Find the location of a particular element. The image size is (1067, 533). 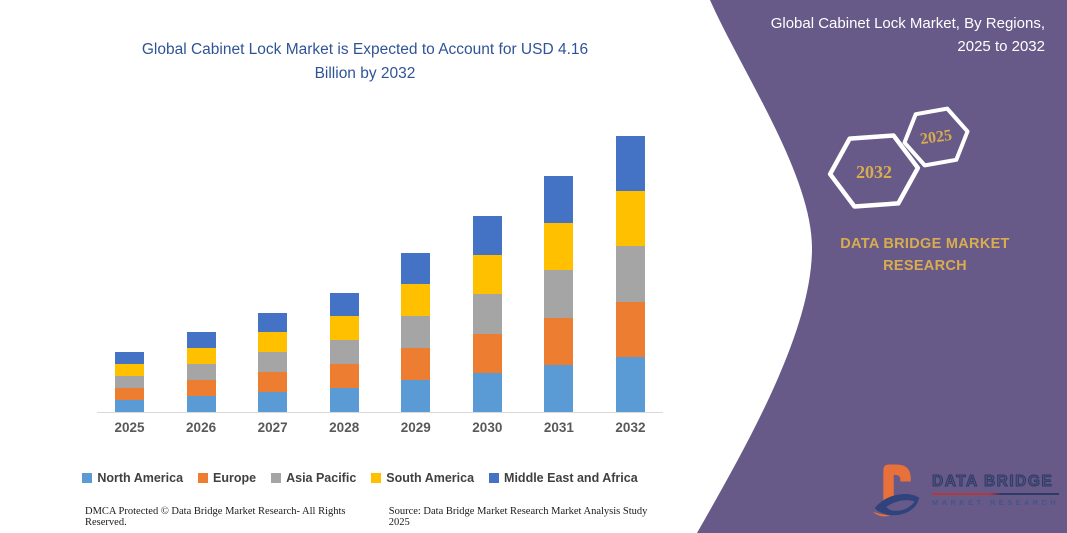

logo-title: DATA BRIDGE is located at coordinates (992, 482).